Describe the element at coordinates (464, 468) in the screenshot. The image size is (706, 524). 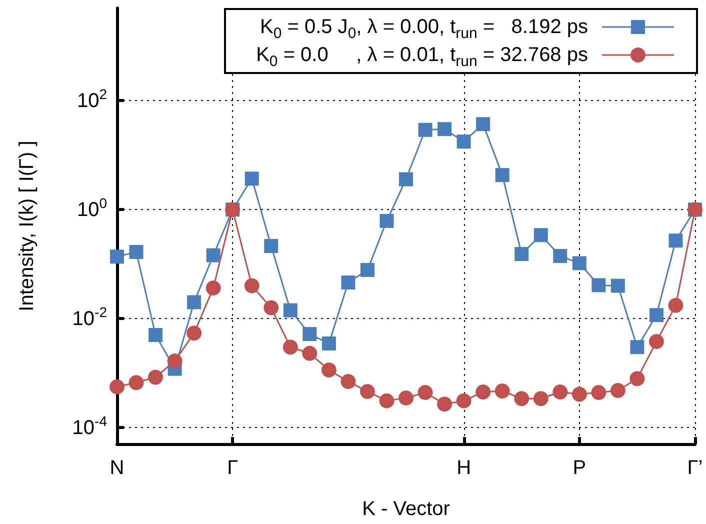
I see `x-tick-label: H` at that location.